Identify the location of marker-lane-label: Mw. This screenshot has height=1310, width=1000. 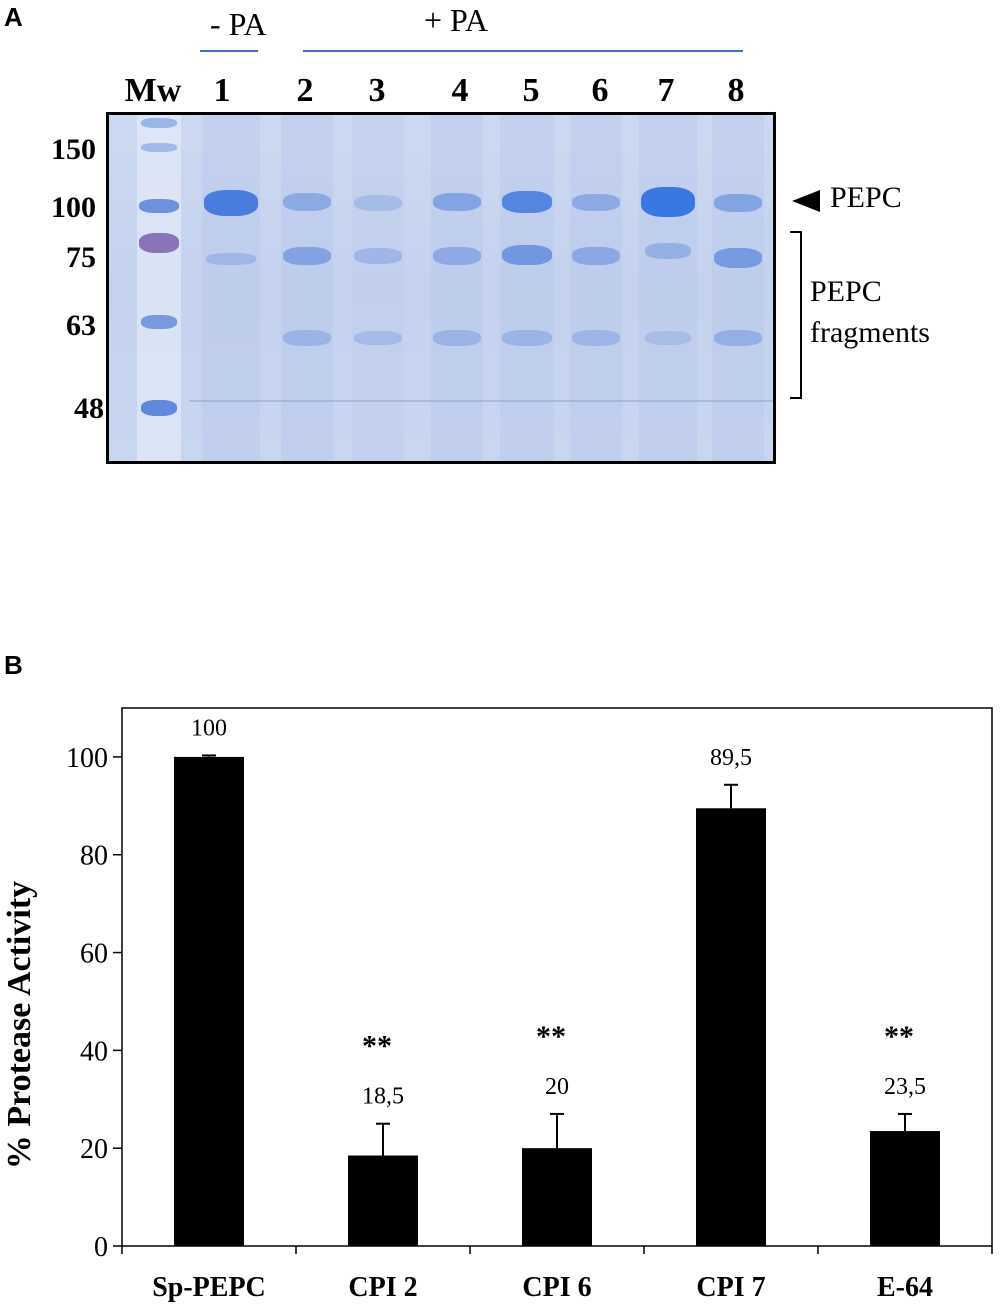
(153, 90).